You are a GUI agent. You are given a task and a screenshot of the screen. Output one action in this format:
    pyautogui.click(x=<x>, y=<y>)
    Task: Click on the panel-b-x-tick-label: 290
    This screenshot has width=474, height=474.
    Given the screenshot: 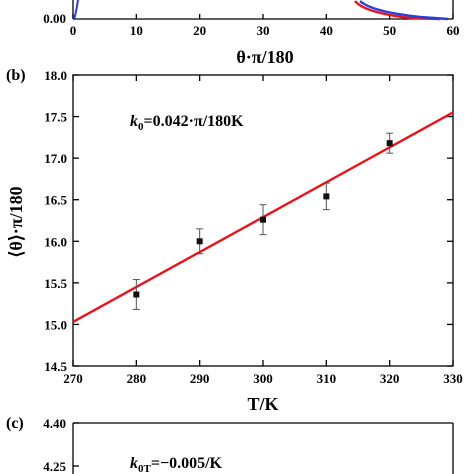 What is the action you would take?
    pyautogui.click(x=200, y=378)
    